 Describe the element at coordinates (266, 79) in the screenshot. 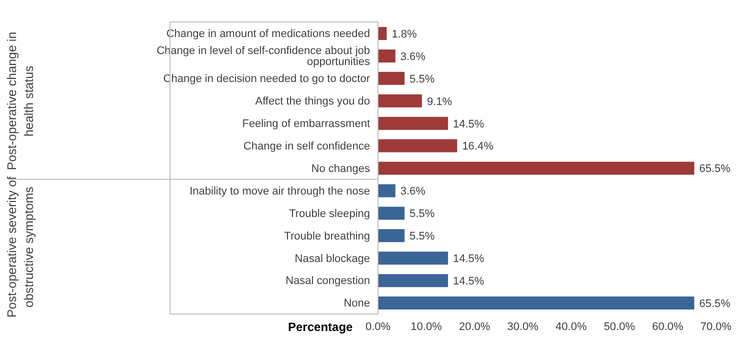

I see `y-tick-label: Change in decision needed to go to doctor` at that location.